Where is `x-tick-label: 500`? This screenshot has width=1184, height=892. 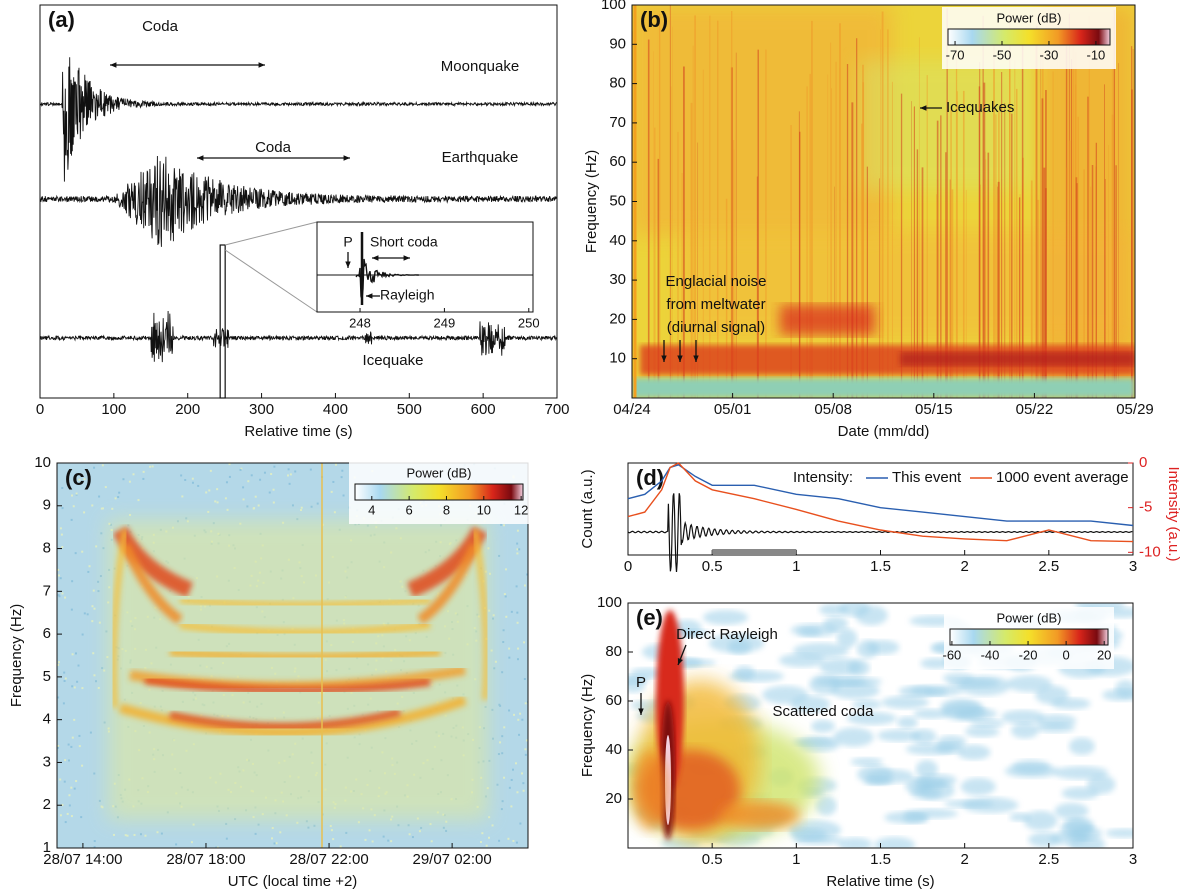
x-tick-label: 500 is located at coordinates (409, 409).